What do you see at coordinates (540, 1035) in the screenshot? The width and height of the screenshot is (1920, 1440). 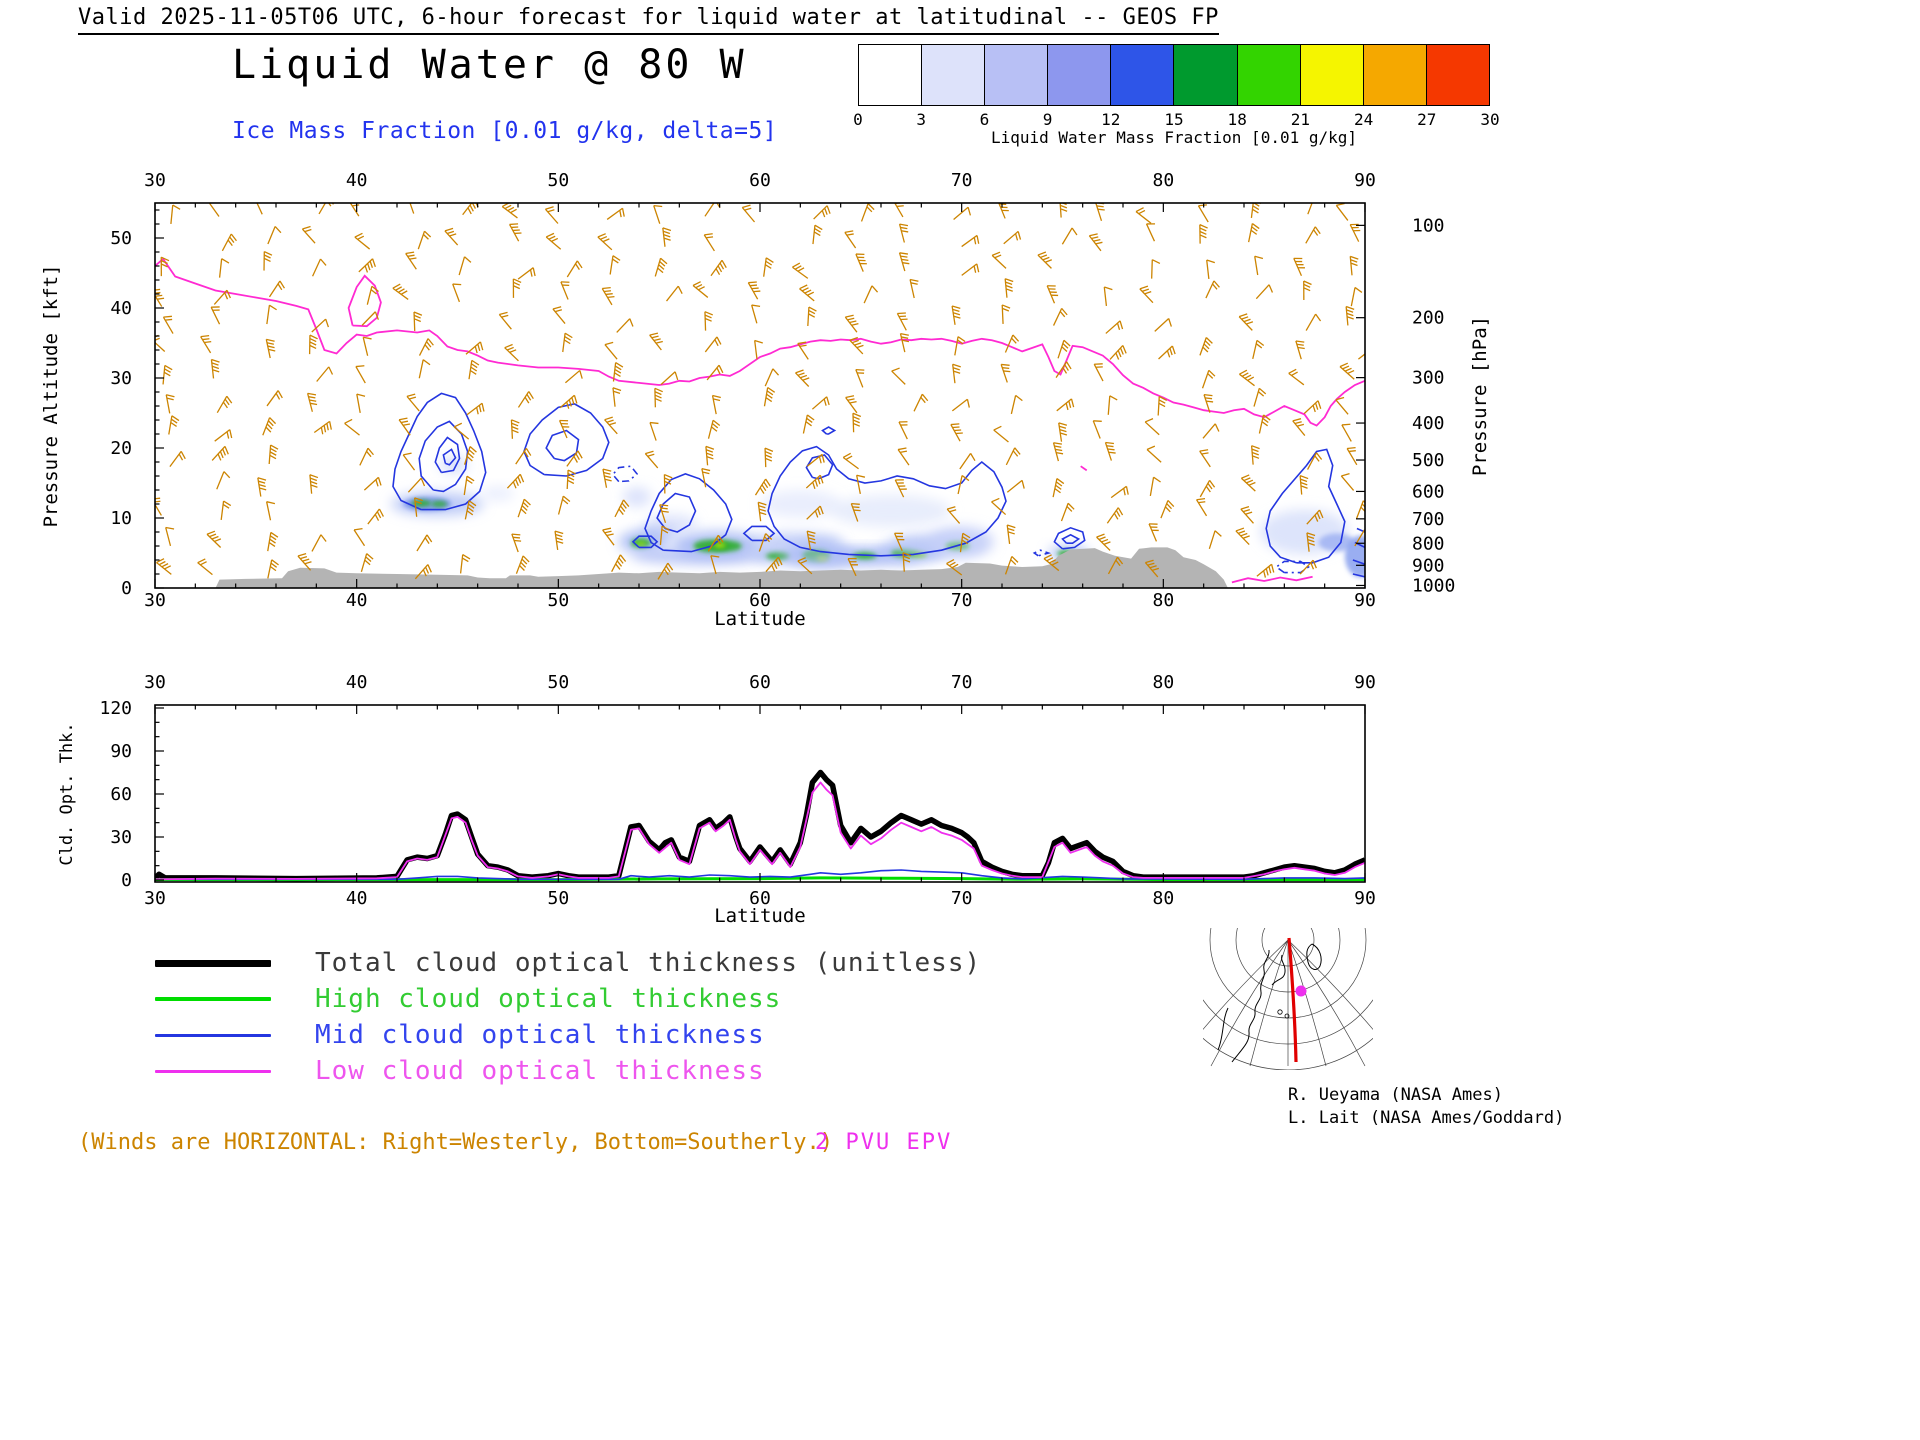 I see `legend-label-mid: Mid cloud optical thickness` at bounding box center [540, 1035].